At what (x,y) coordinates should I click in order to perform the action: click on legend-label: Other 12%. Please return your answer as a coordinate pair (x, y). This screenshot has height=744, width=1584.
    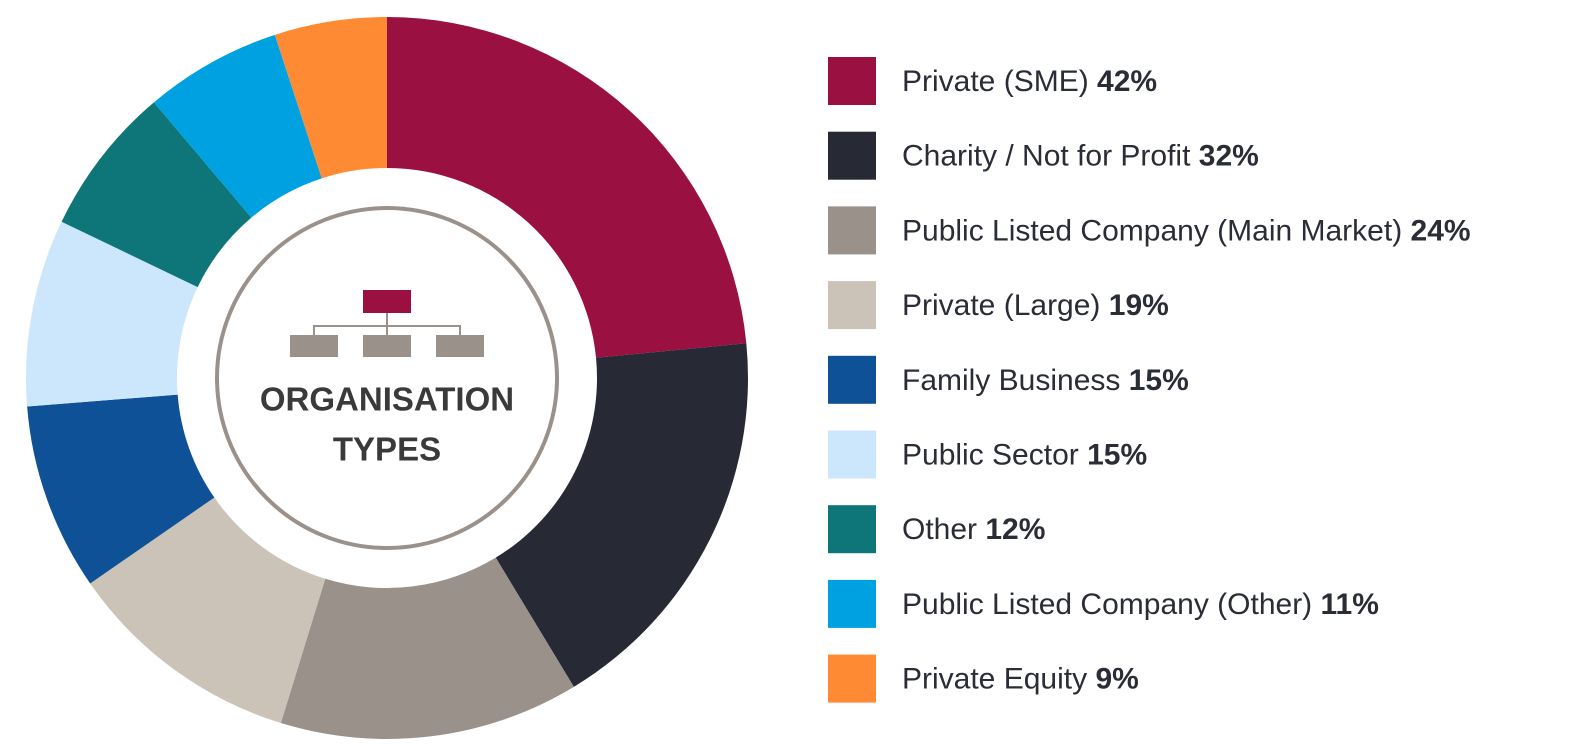
    Looking at the image, I should click on (973, 529).